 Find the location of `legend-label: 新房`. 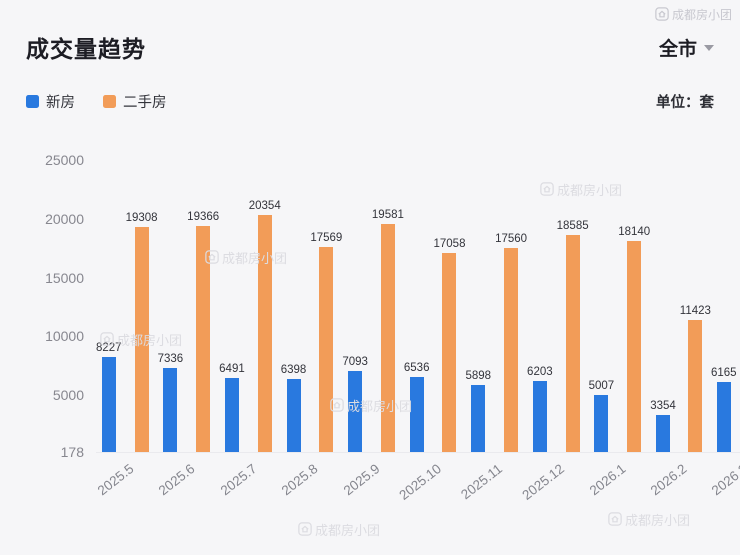

legend-label: 新房 is located at coordinates (60, 103).